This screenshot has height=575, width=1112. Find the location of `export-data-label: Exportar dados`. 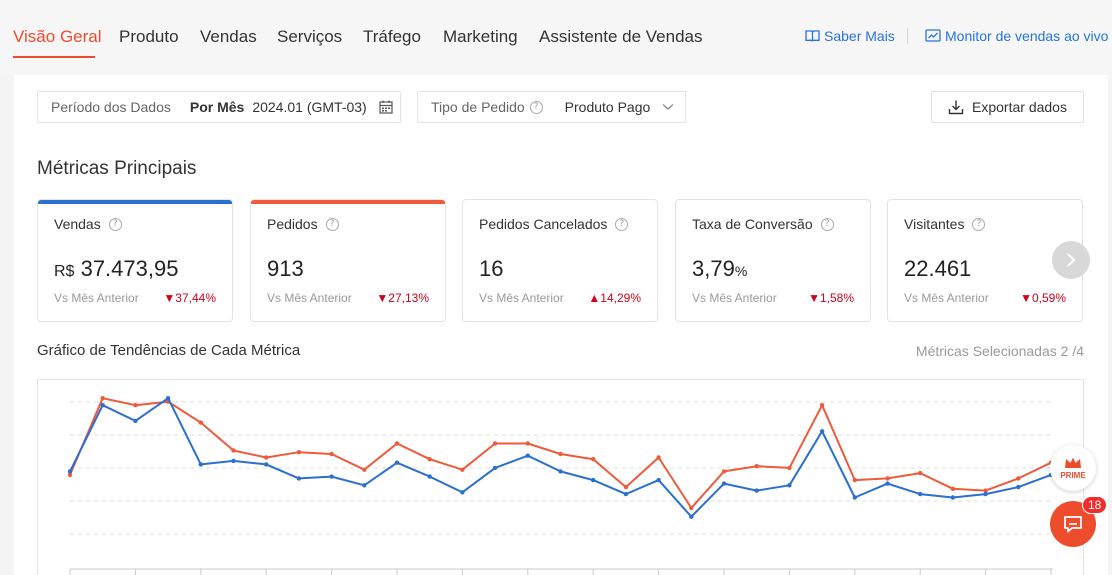

export-data-label: Exportar dados is located at coordinates (1019, 107).